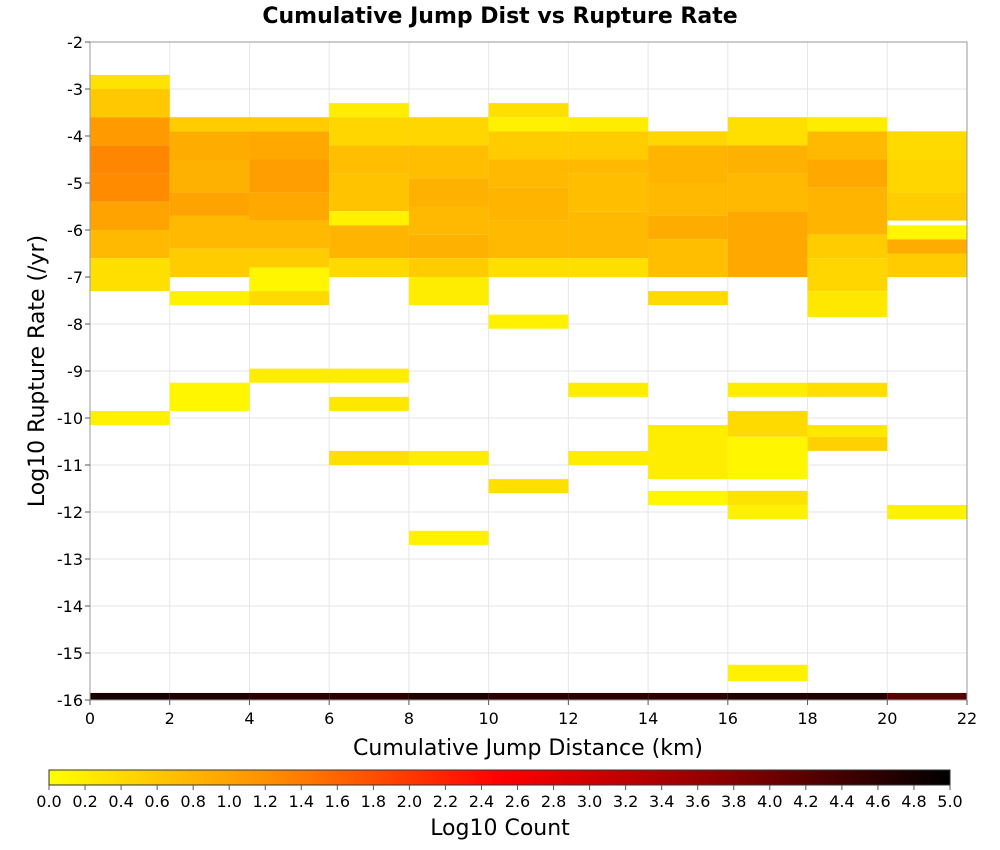 The image size is (1000, 850). Describe the element at coordinates (661, 801) in the screenshot. I see `colorbar-tick-label: 3.4` at that location.